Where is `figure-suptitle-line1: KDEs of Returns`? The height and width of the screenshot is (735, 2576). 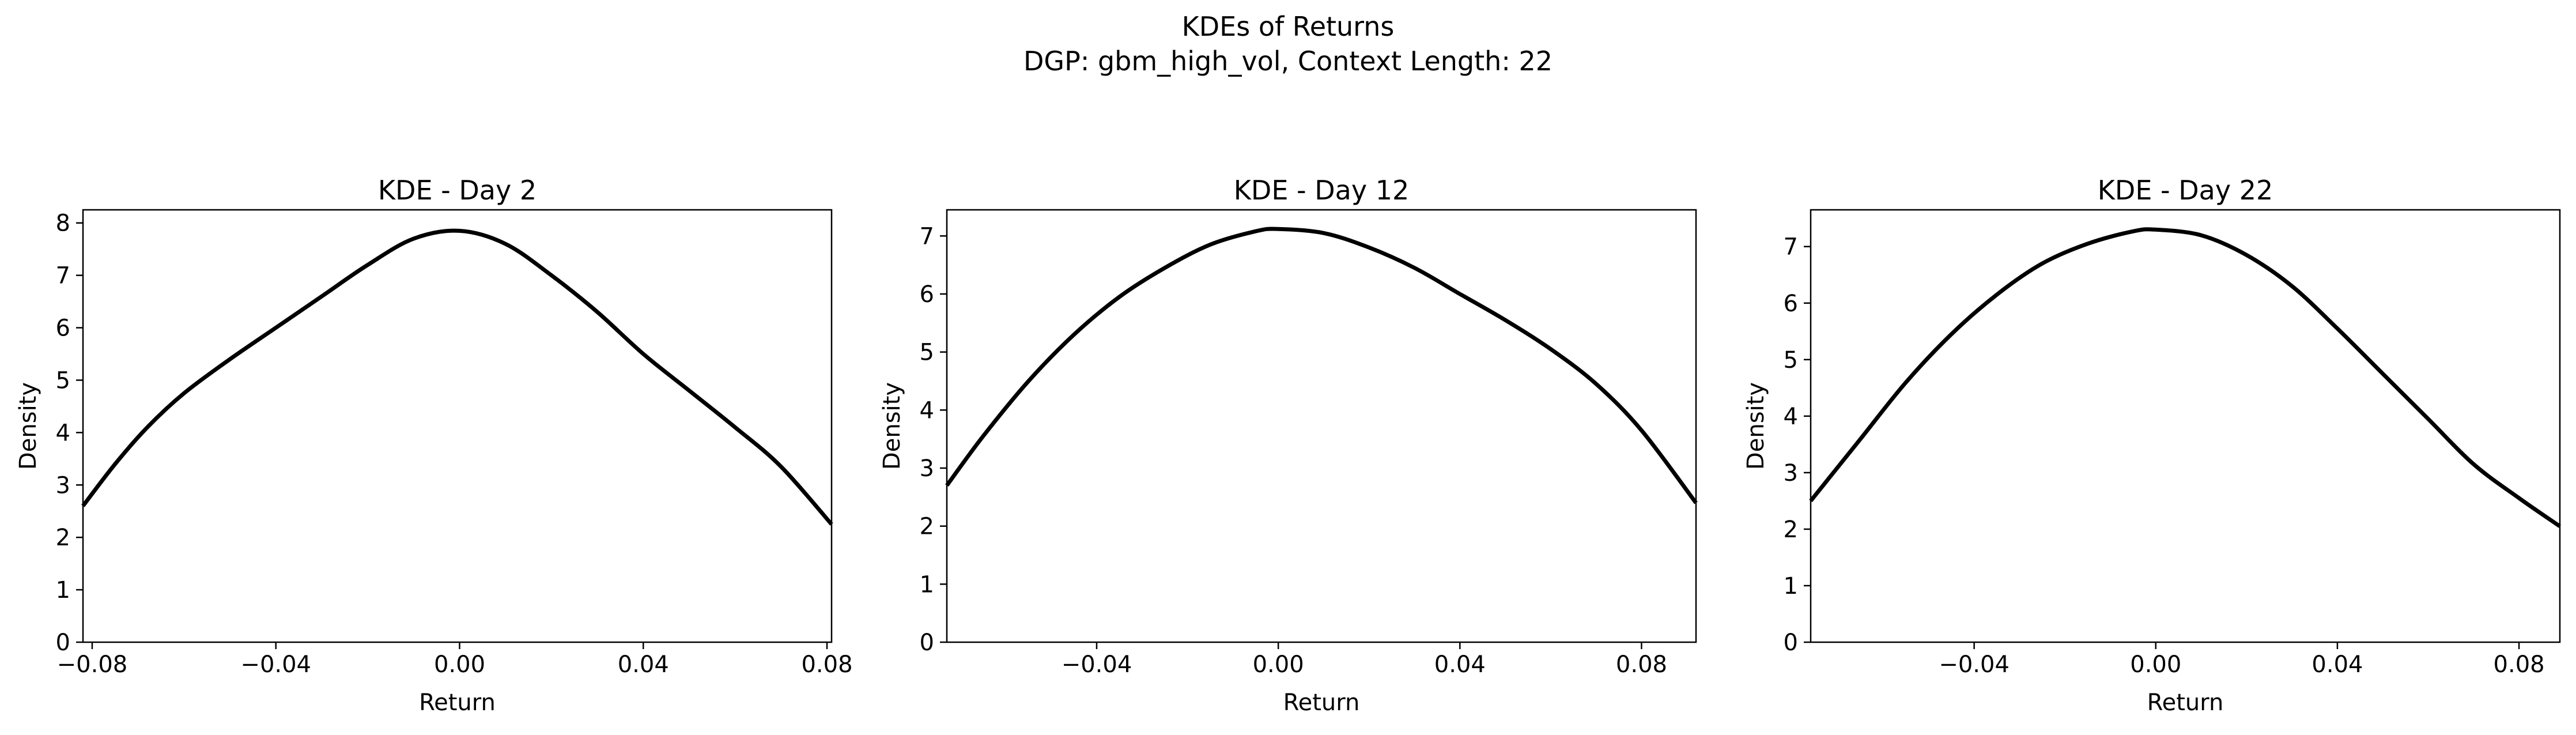
figure-suptitle-line1: KDEs of Returns is located at coordinates (1288, 26).